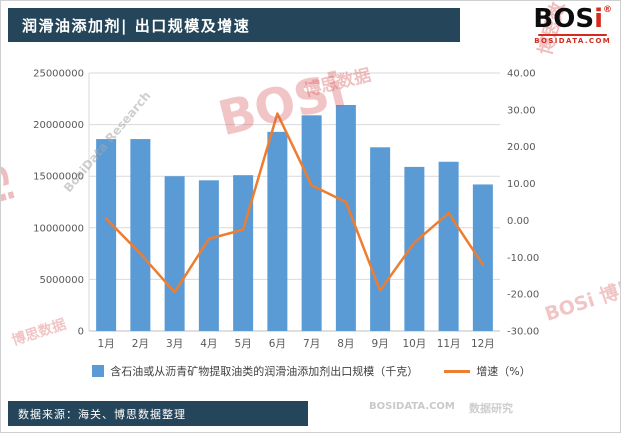 The height and width of the screenshot is (433, 621). What do you see at coordinates (607, 10) in the screenshot?
I see `registered-mark-icon: ®` at bounding box center [607, 10].